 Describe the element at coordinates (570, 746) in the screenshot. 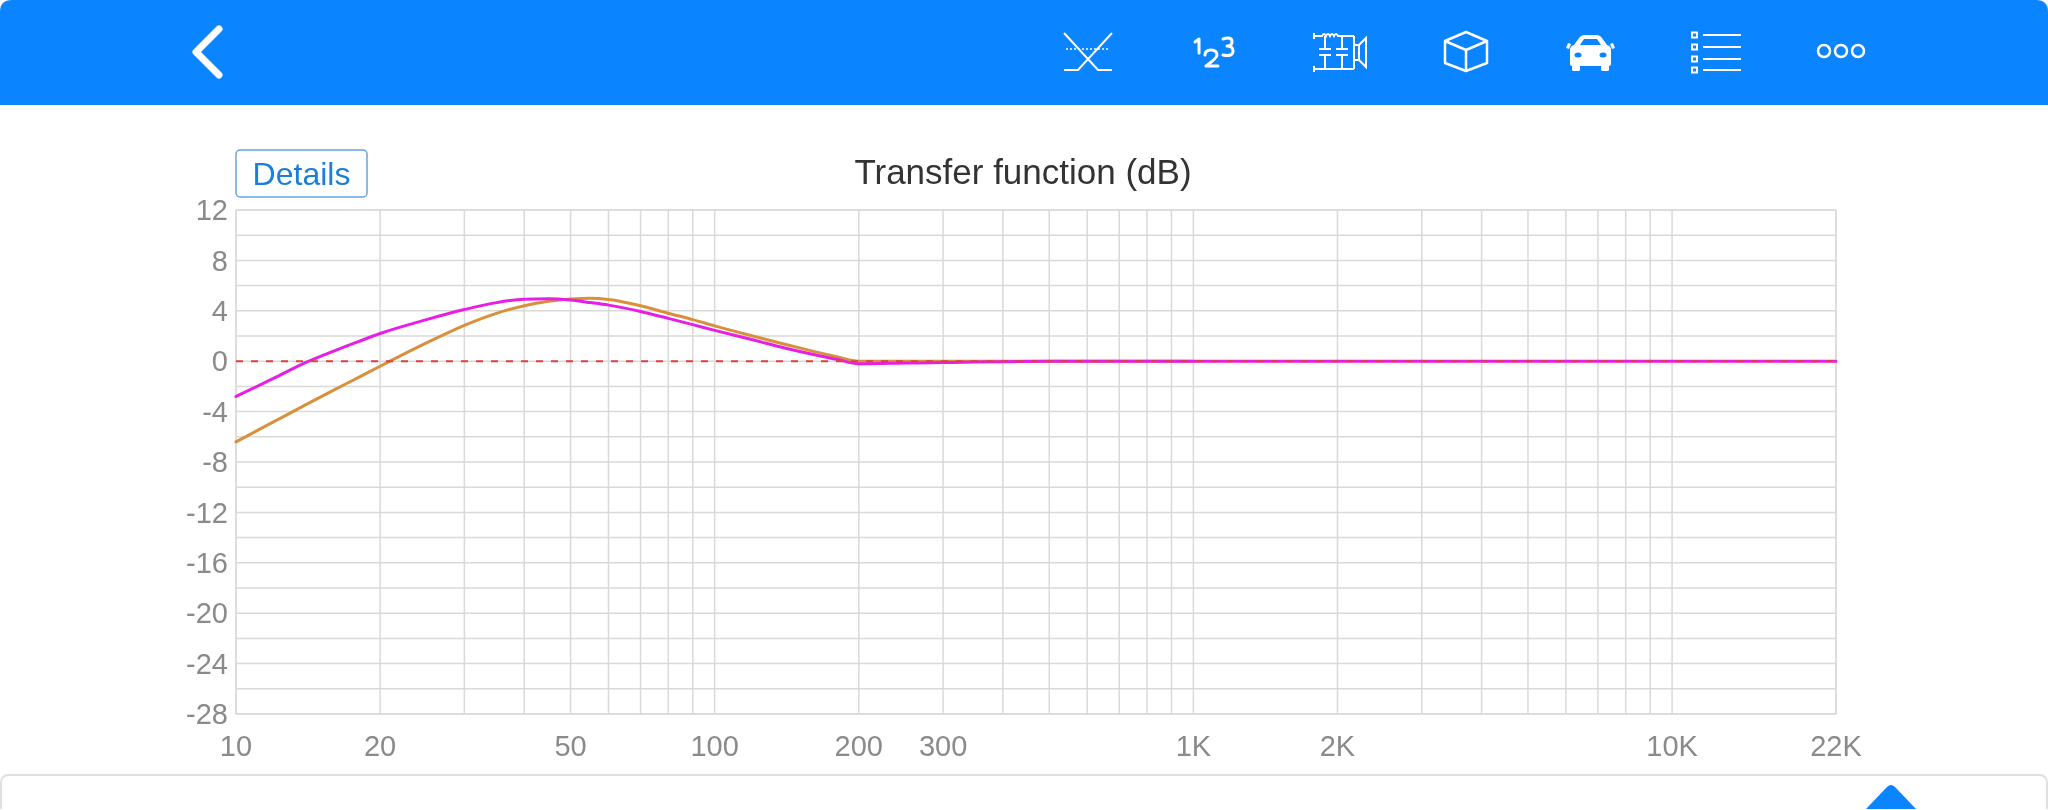

I see `x-tick-label: 50` at that location.